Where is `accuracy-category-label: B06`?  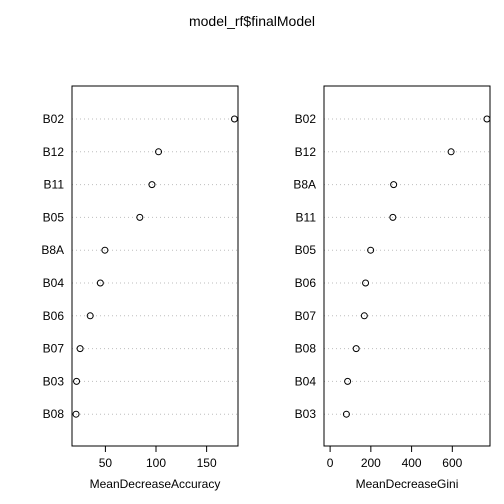
accuracy-category-label: B06 is located at coordinates (54, 316).